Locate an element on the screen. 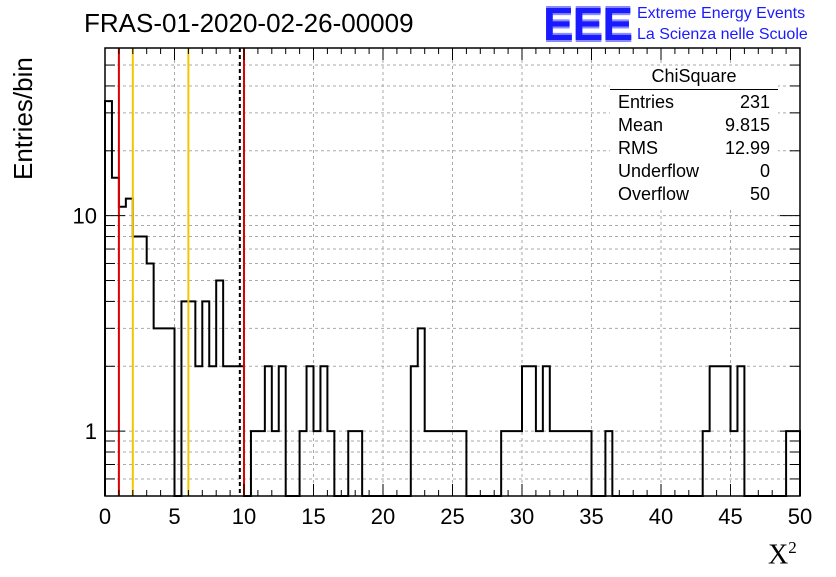 The width and height of the screenshot is (836, 577). stats-row-mean: Mean 9.815 is located at coordinates (694, 126).